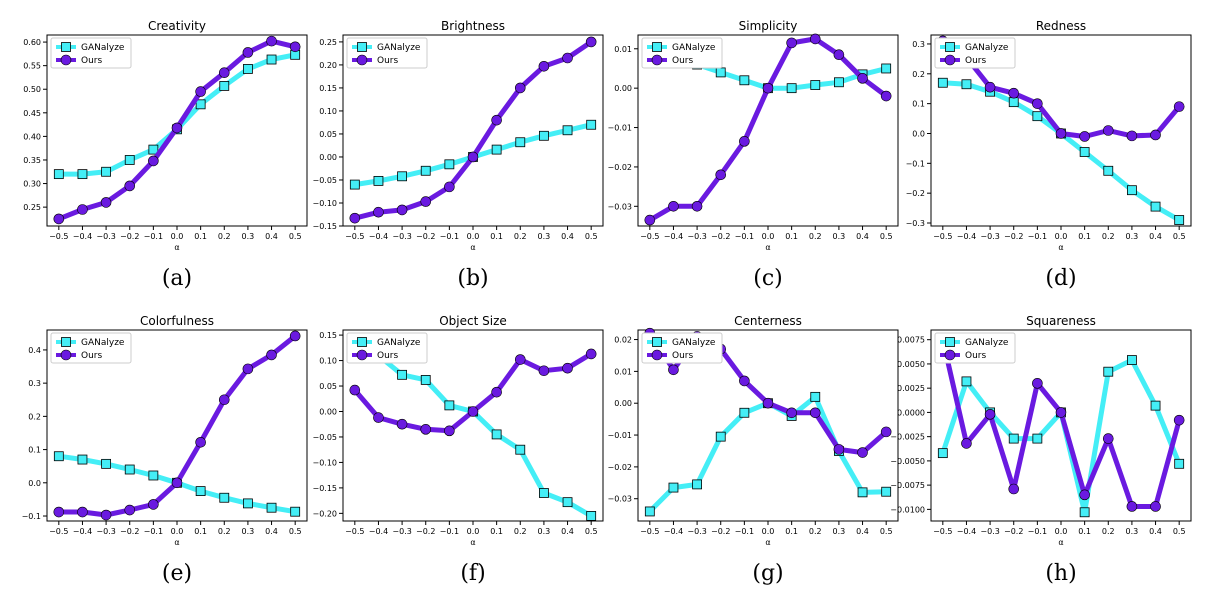 The width and height of the screenshot is (1230, 611). Describe the element at coordinates (324, 180) in the screenshot. I see `y-tick-label: −0.05` at that location.